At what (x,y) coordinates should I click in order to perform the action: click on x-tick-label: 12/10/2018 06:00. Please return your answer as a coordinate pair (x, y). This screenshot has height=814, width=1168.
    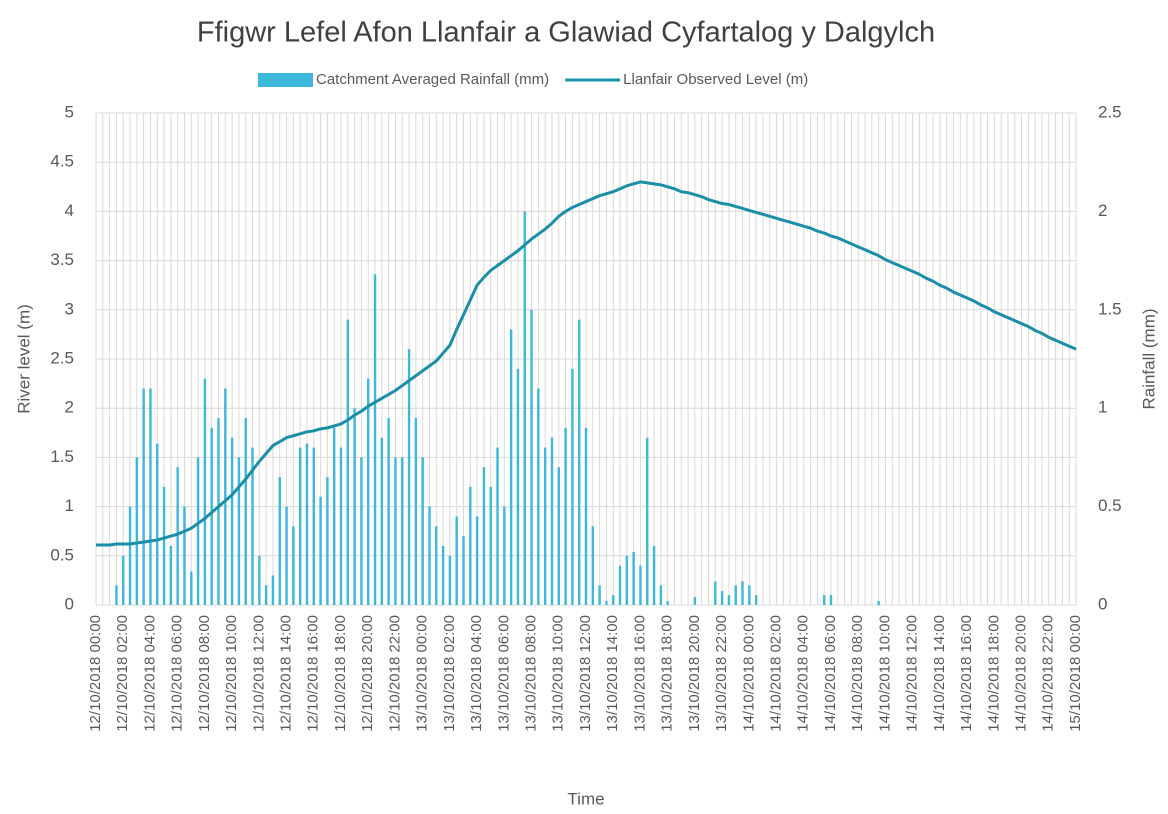
    Looking at the image, I should click on (177, 673).